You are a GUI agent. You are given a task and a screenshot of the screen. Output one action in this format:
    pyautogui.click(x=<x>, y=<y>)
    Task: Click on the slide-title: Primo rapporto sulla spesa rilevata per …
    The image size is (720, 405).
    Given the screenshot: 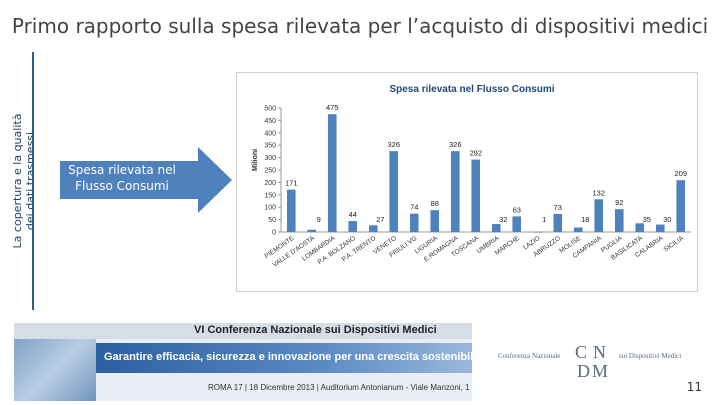 What is the action you would take?
    pyautogui.click(x=360, y=26)
    